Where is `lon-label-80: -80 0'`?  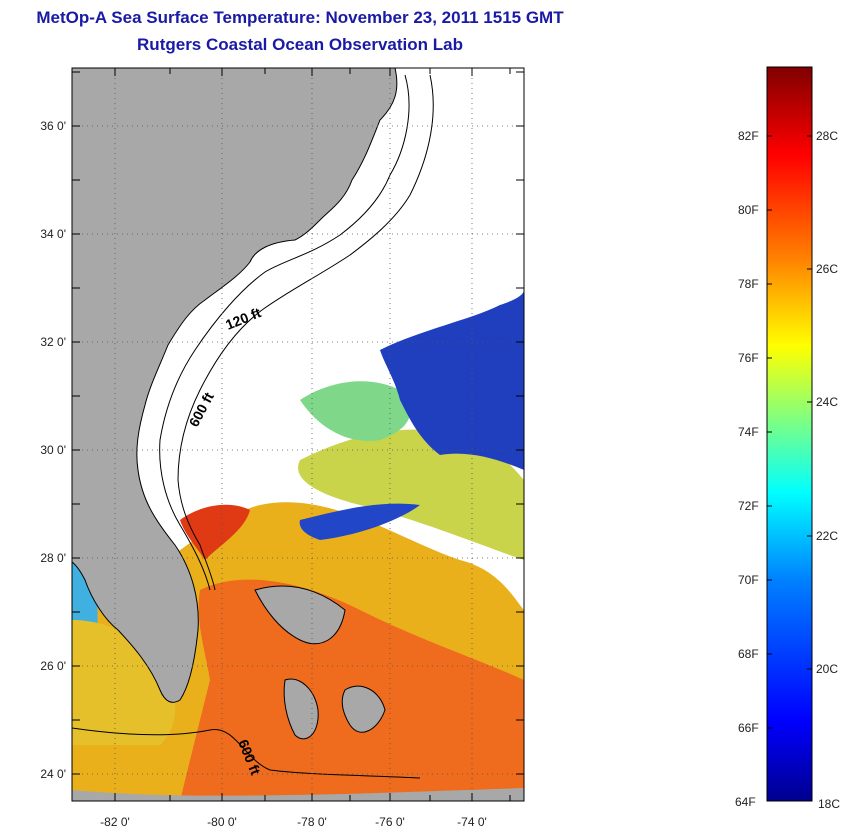
lon-label-80: -80 0' is located at coordinates (222, 822).